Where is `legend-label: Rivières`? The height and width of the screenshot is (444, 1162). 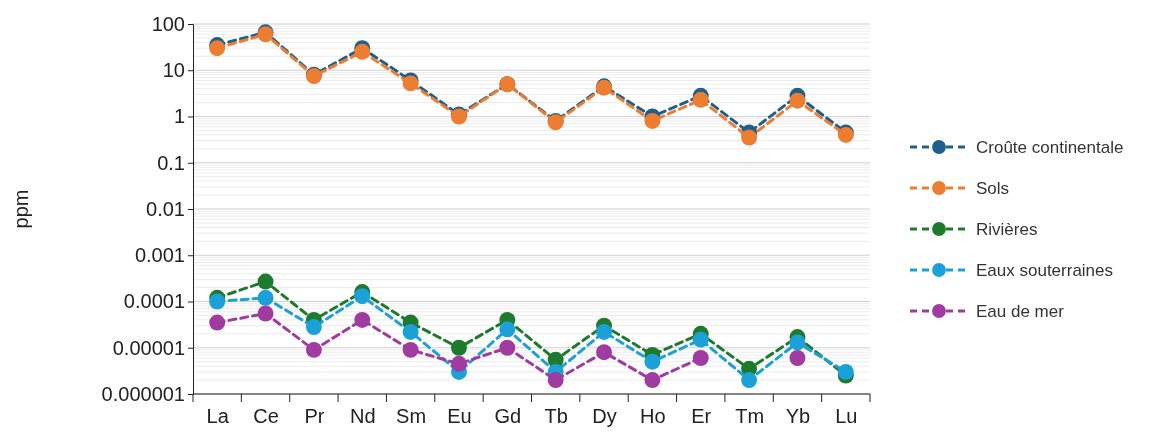 legend-label: Rivières is located at coordinates (1007, 229).